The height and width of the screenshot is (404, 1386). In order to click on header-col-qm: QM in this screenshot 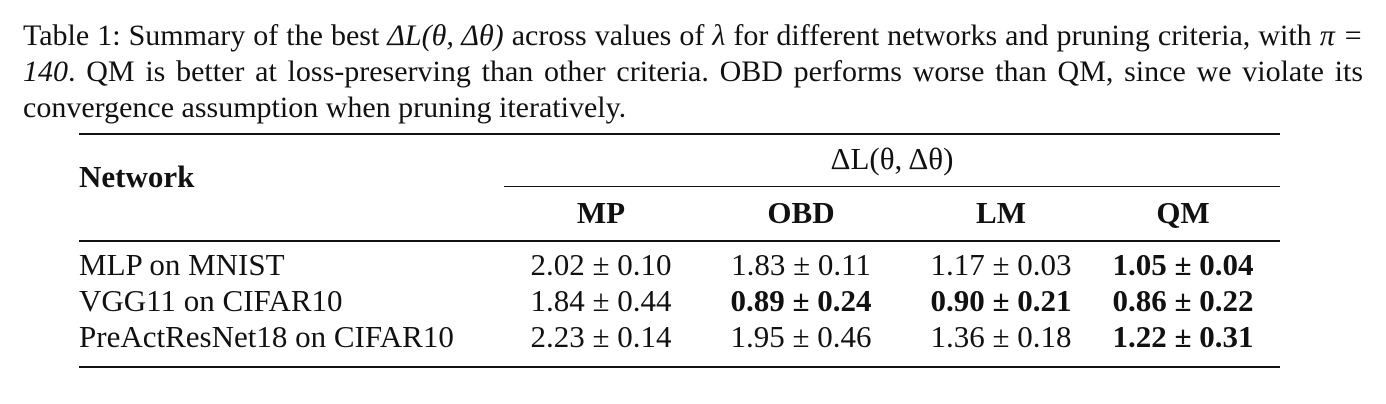, I will do `click(1183, 212)`.